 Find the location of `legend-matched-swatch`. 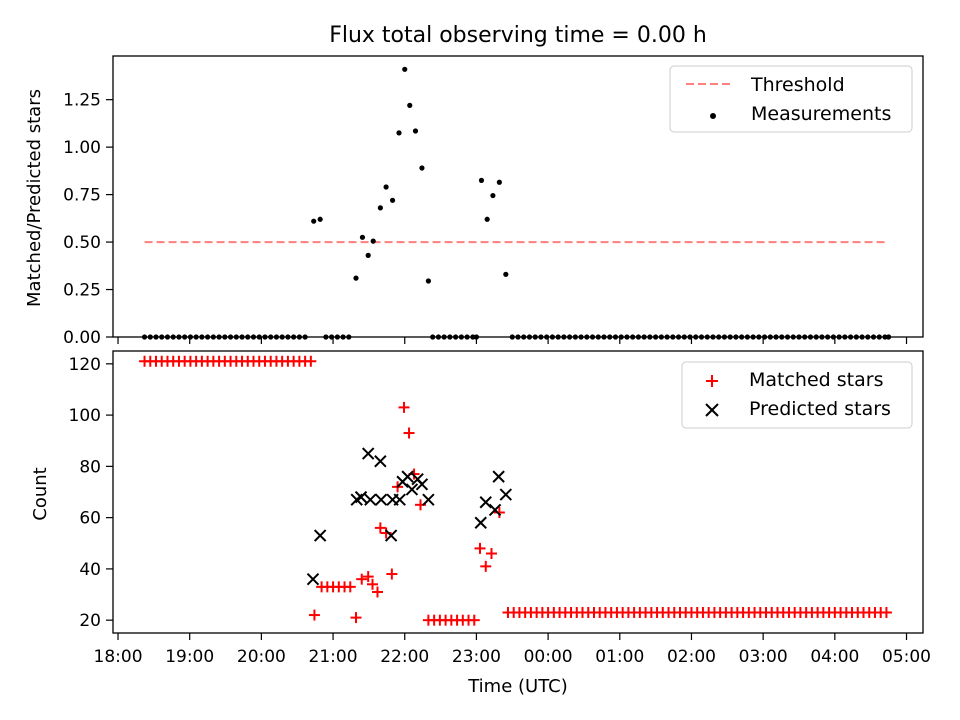

legend-matched-swatch is located at coordinates (712, 381).